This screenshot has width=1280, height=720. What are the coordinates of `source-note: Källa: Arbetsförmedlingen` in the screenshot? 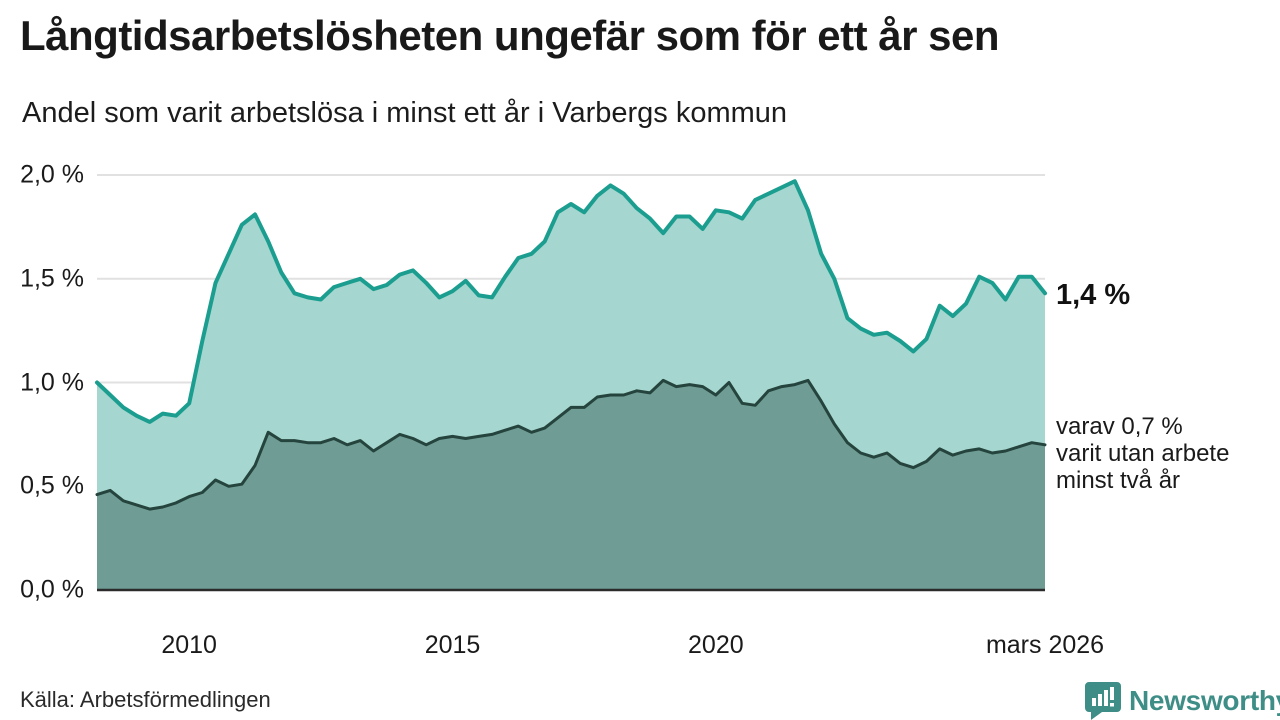 It's located at (145, 699).